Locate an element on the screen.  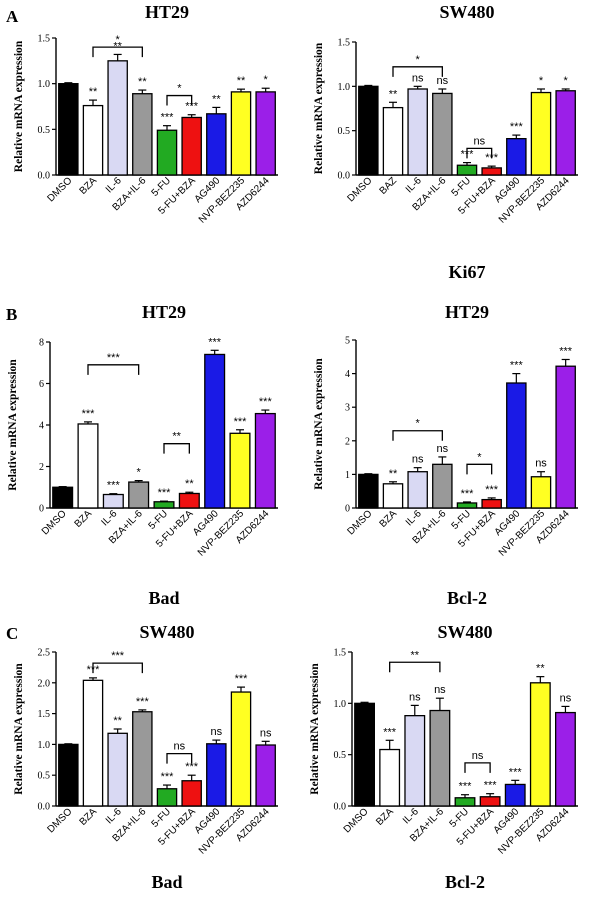
y-tick-label: 2 is located at coordinates (347, 441).